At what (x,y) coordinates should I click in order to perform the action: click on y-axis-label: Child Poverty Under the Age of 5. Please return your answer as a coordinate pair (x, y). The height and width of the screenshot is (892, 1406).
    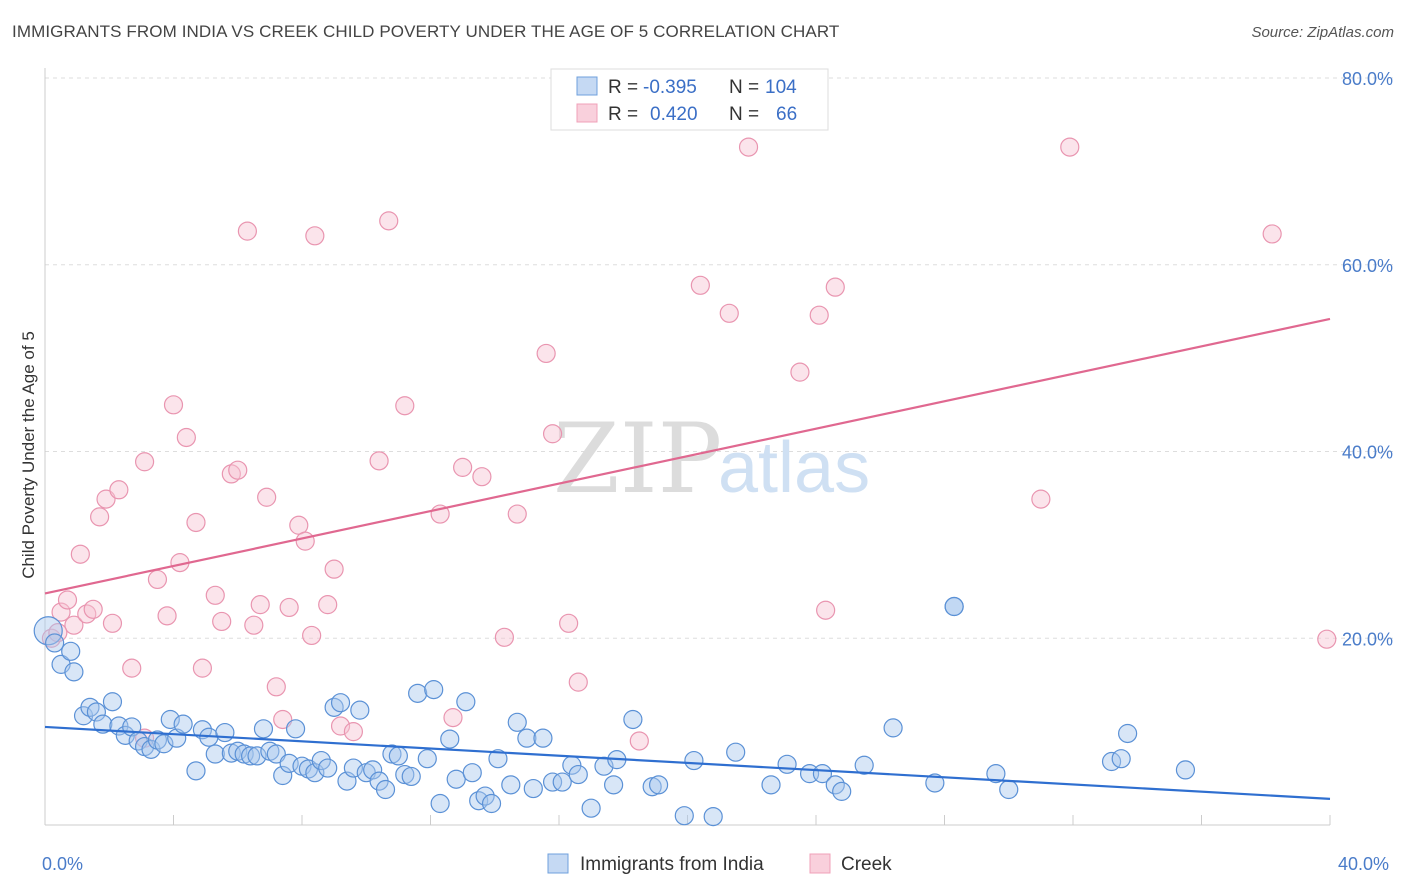
    Looking at the image, I should click on (28, 455).